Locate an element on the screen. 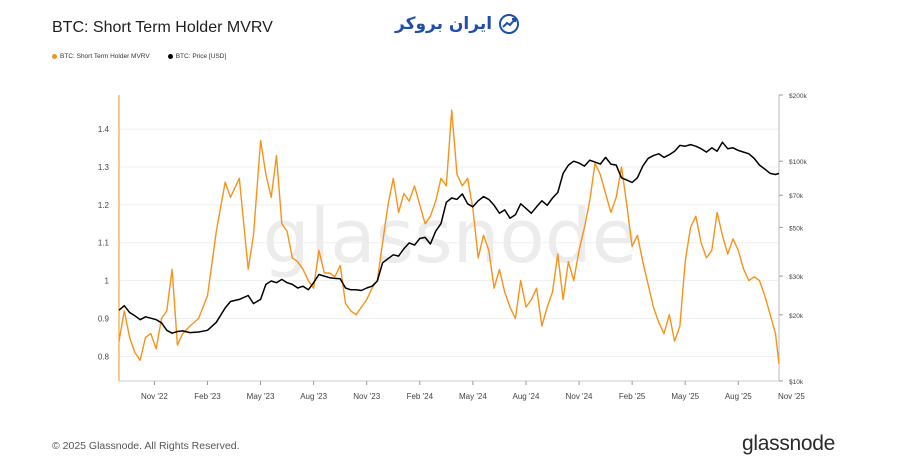 The height and width of the screenshot is (471, 900). x-tick-label: Nov '22 is located at coordinates (154, 396).